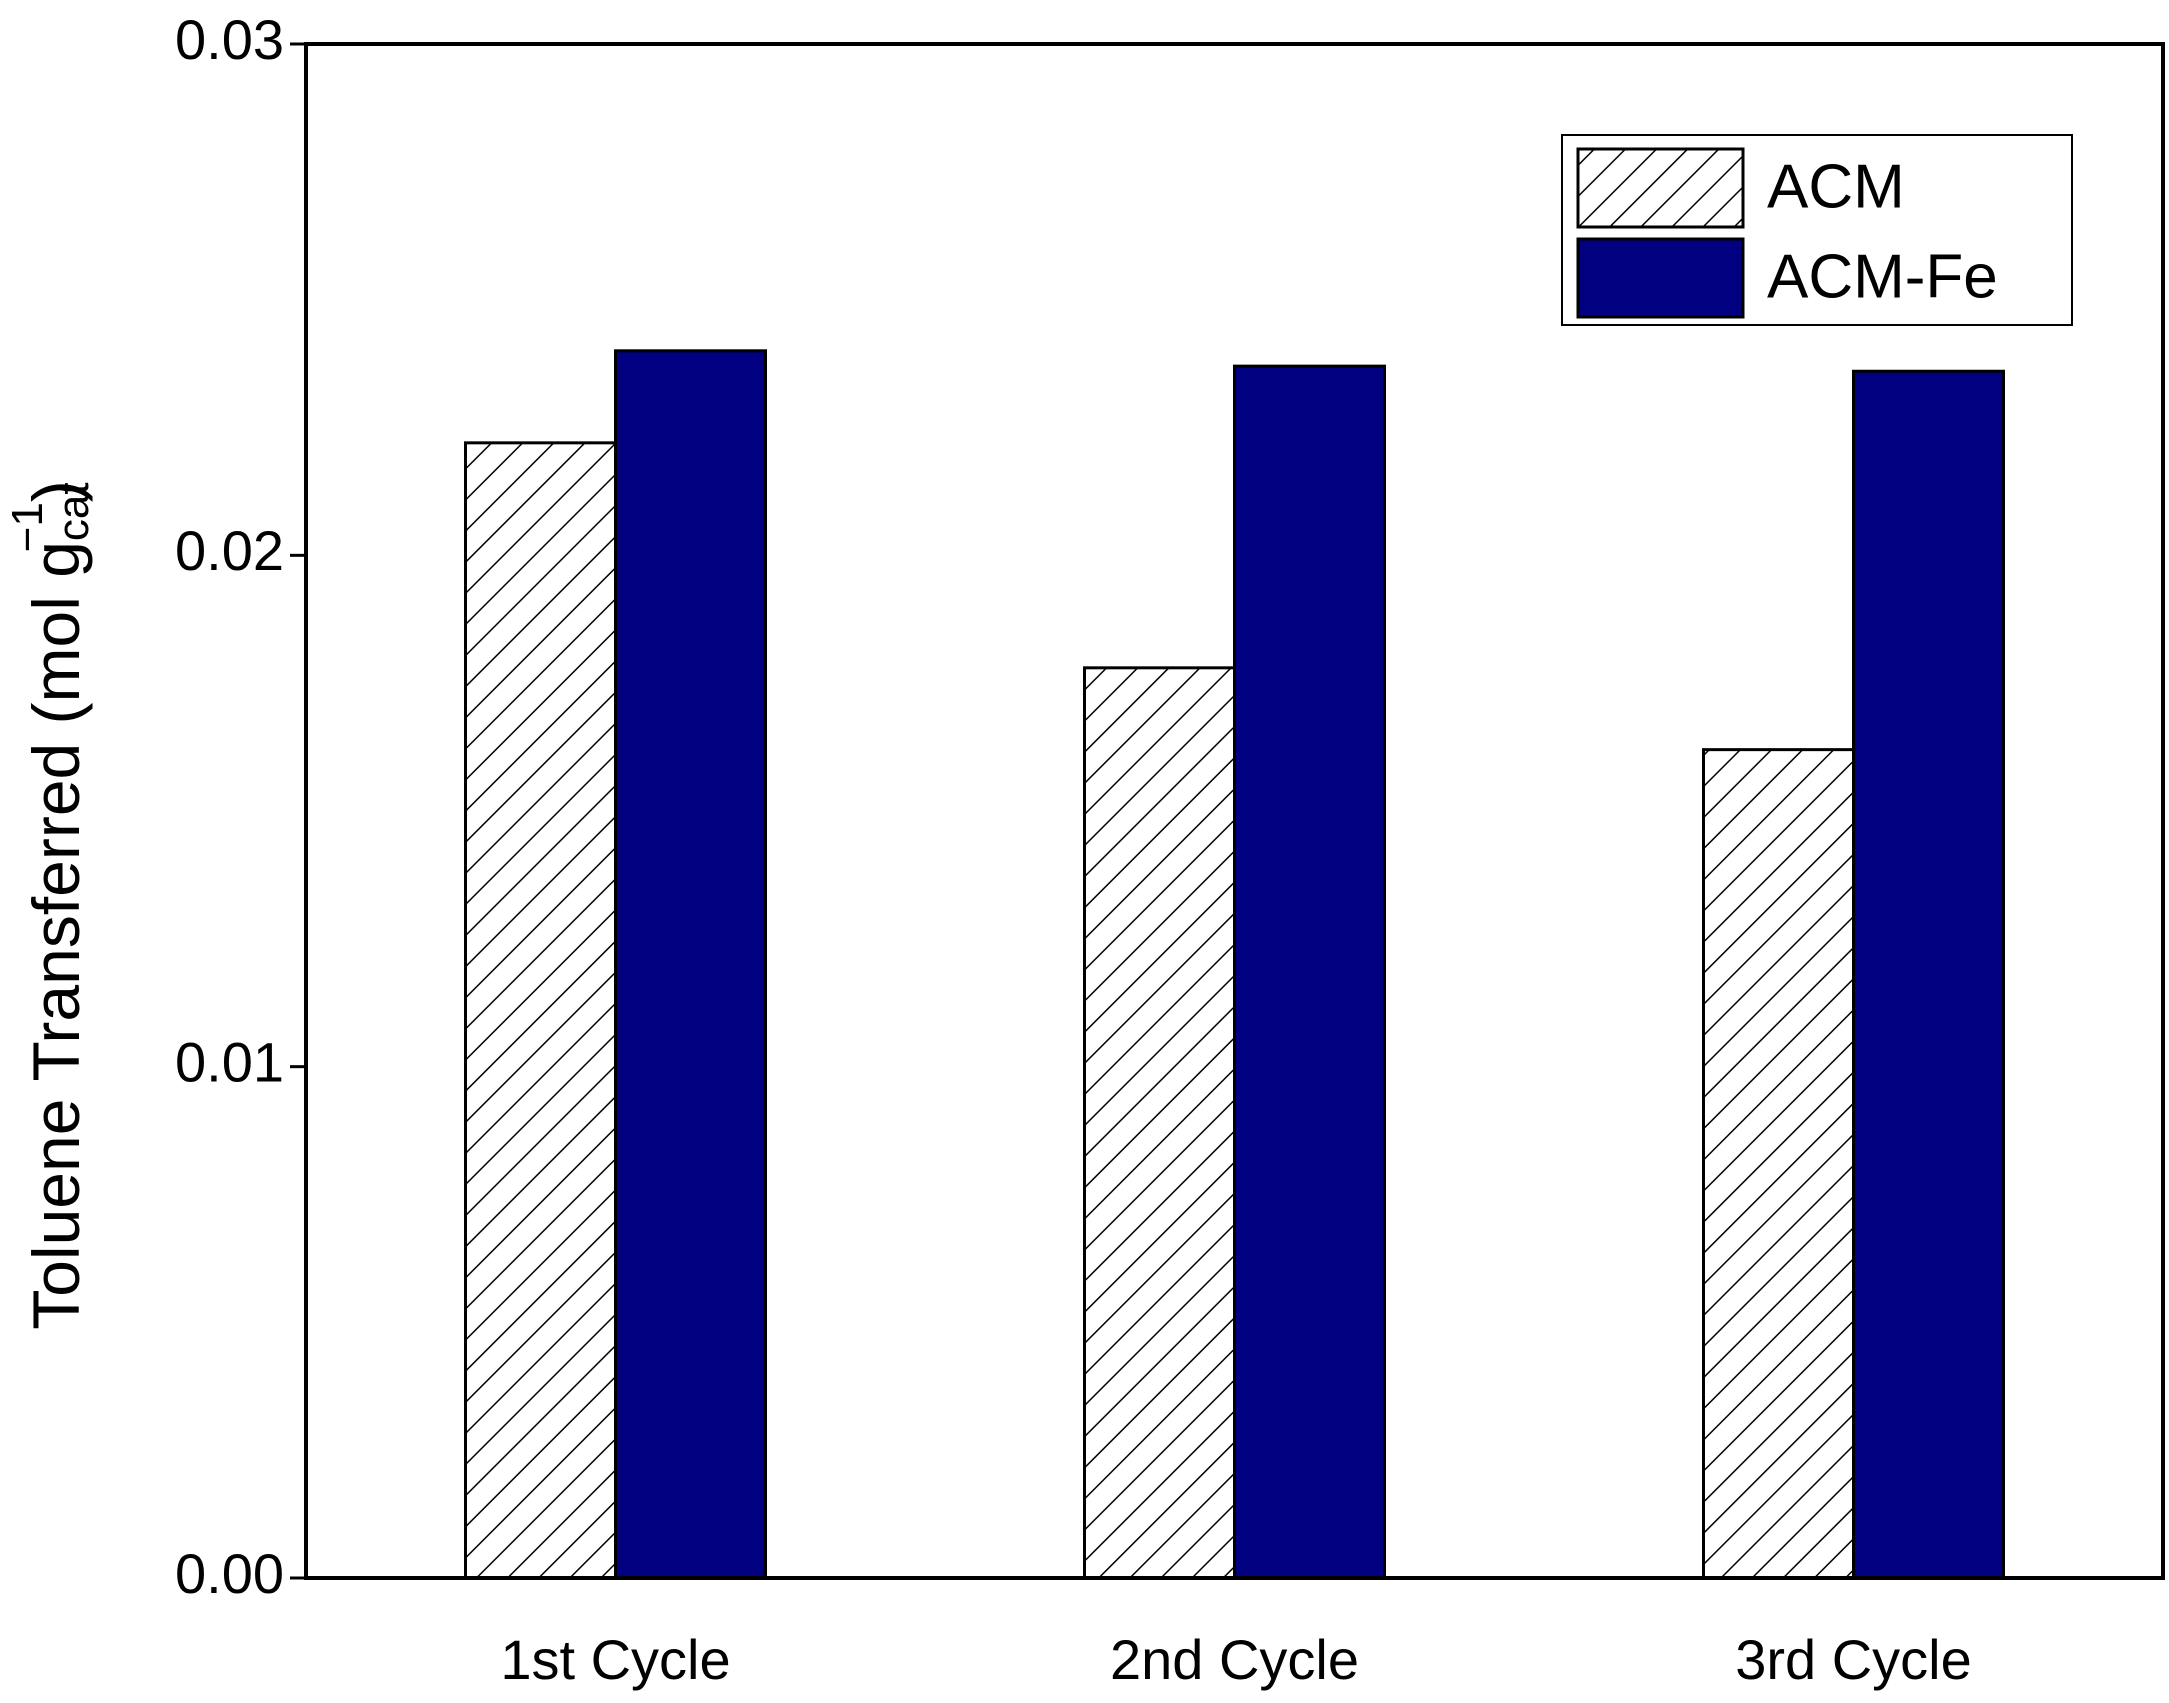 The image size is (2169, 1703). Describe the element at coordinates (229, 39) in the screenshot. I see `y-tick-label: 0.03` at that location.